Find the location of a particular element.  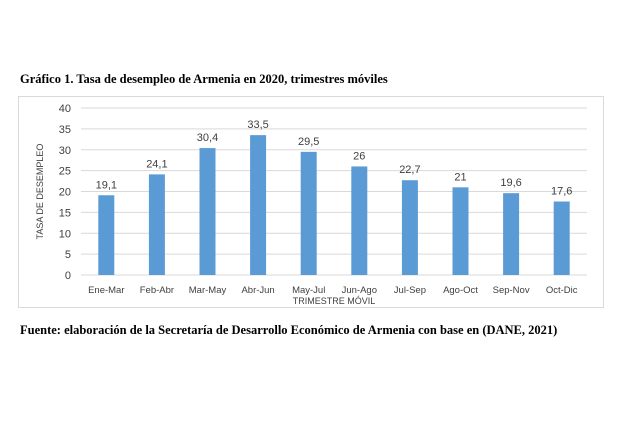

x-axis-title: TRIMESTRE MÓVIL is located at coordinates (334, 301).